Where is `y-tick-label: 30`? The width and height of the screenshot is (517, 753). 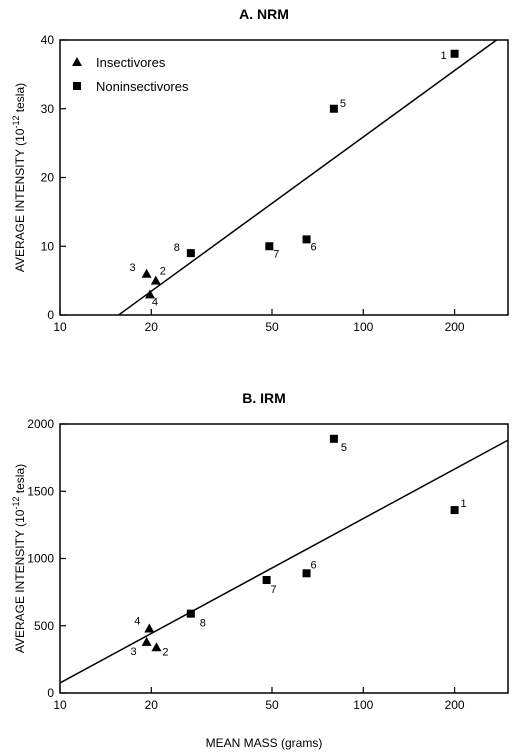 y-tick-label: 30 is located at coordinates (48, 109).